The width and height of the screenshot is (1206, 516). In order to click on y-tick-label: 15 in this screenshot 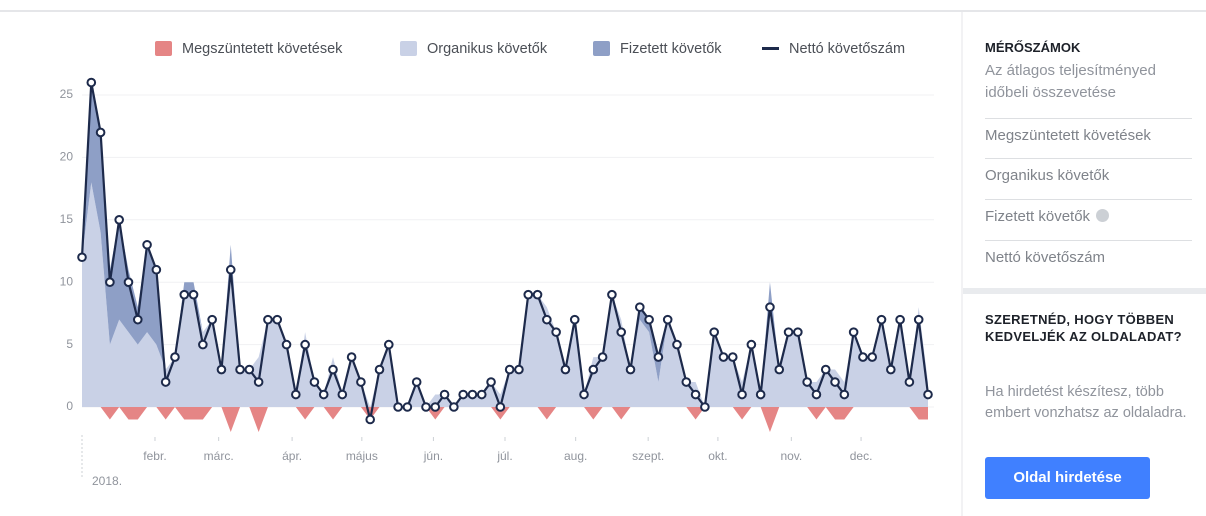, I will do `click(67, 219)`.